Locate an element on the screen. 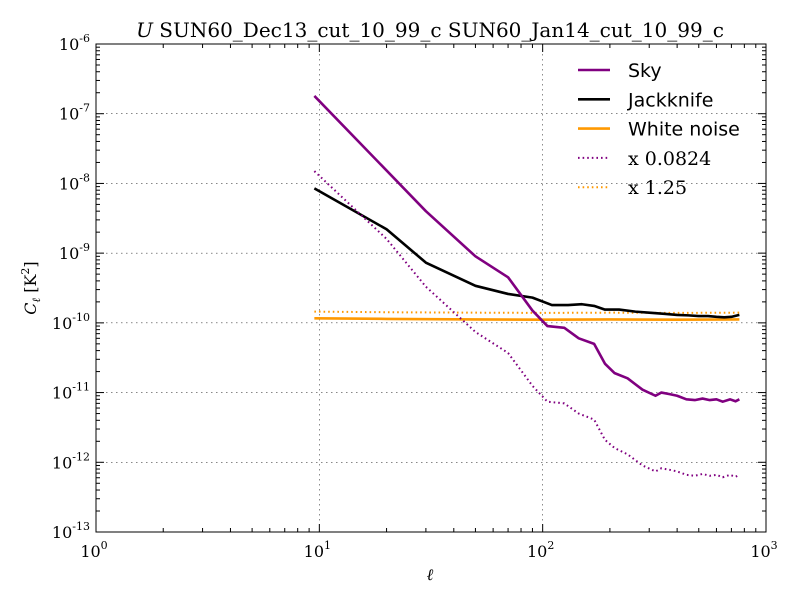  legend-label-x-0-0824: x 0.0824 is located at coordinates (669, 159).